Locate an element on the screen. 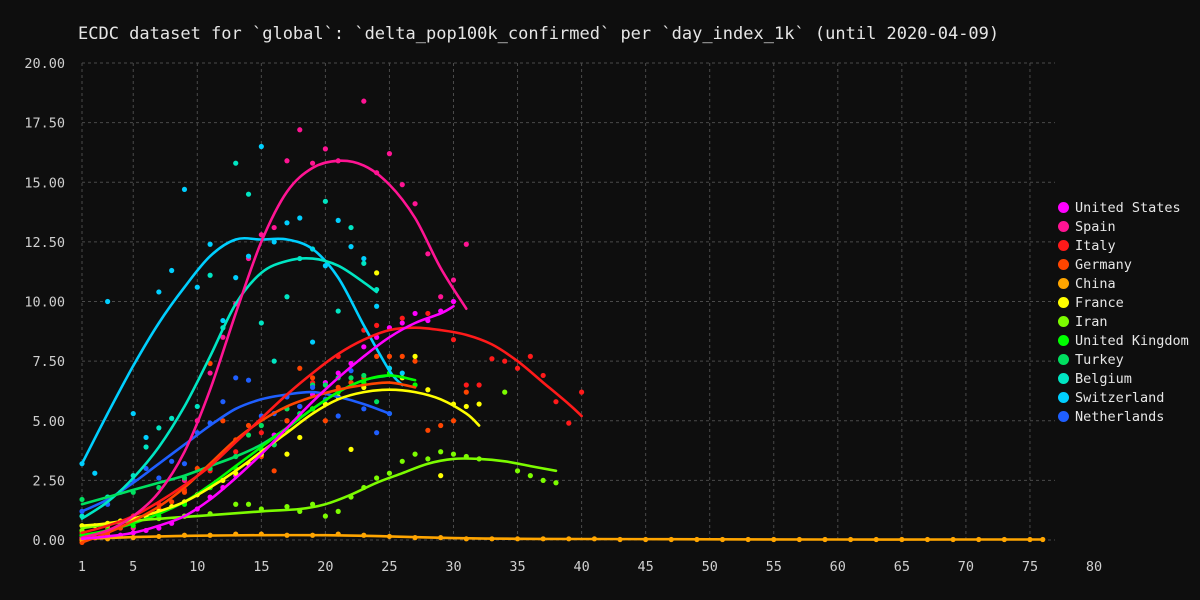  legend-item-netherlands: Netherlands is located at coordinates (1123, 416).